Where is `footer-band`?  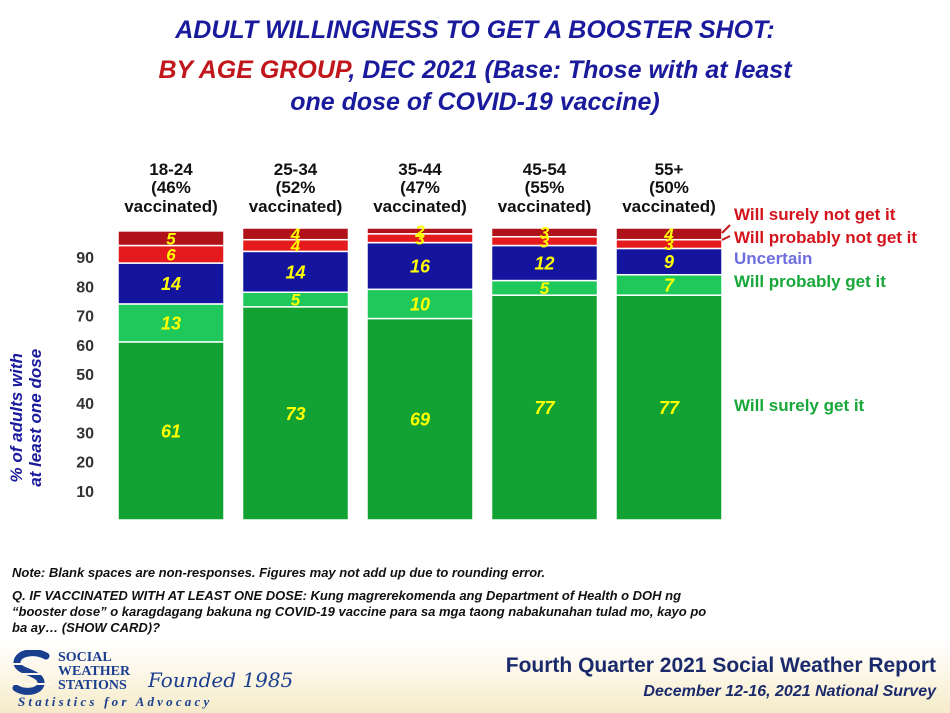 footer-band is located at coordinates (475, 677).